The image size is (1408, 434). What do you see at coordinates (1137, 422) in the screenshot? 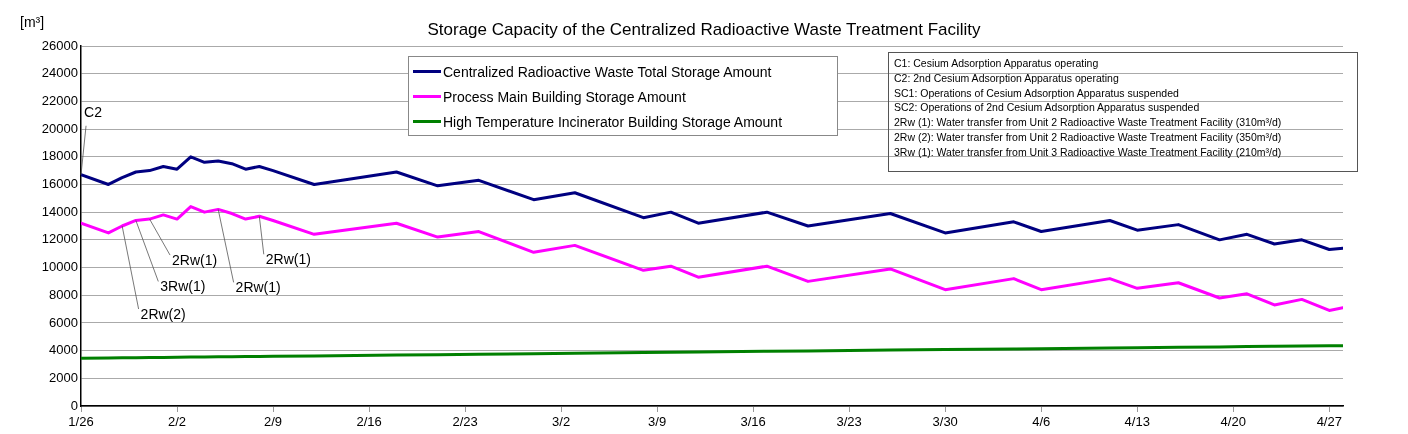
I see `x-tick-label: 4/13` at bounding box center [1137, 422].